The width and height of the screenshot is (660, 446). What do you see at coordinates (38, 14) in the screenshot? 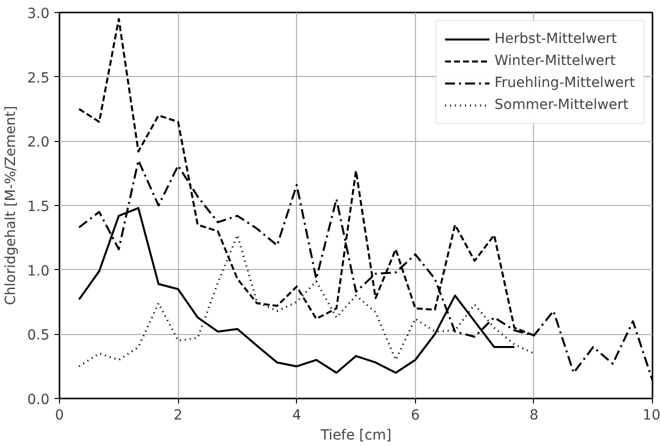
I see `y-tick-label: 3.0` at bounding box center [38, 14].